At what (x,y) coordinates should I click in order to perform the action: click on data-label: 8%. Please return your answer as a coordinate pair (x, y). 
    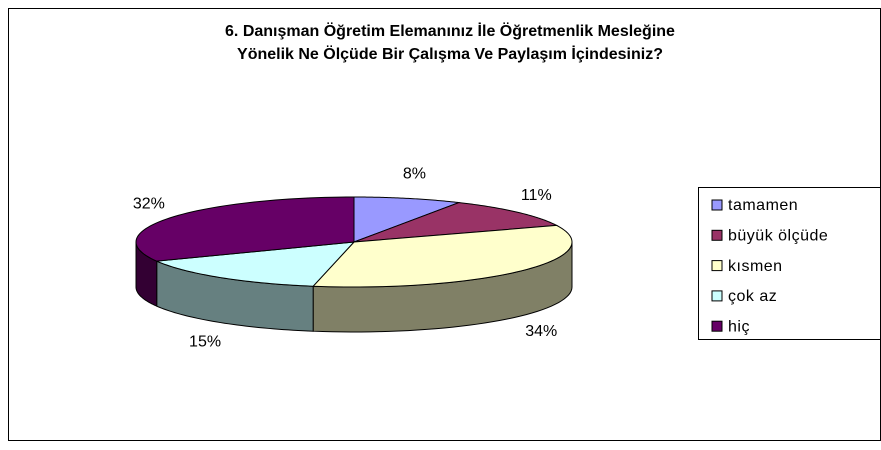
    Looking at the image, I should click on (414, 173).